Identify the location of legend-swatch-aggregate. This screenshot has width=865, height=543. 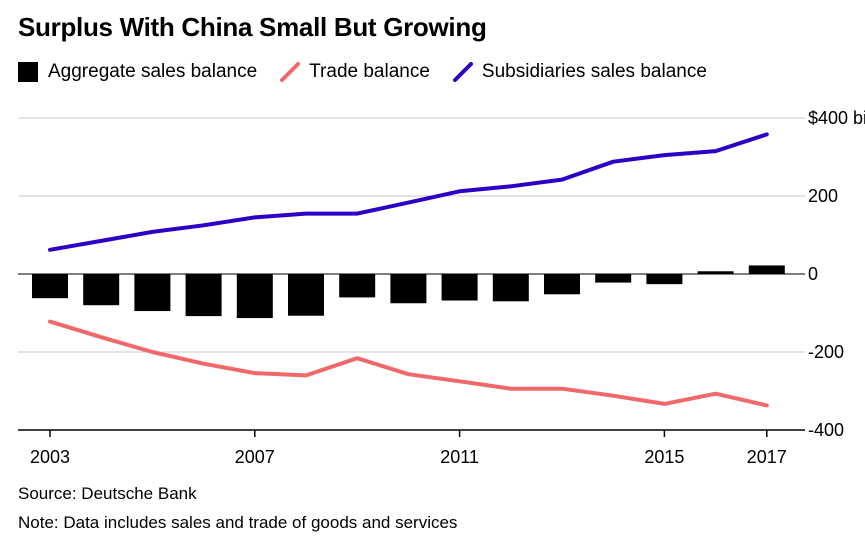
(28, 72).